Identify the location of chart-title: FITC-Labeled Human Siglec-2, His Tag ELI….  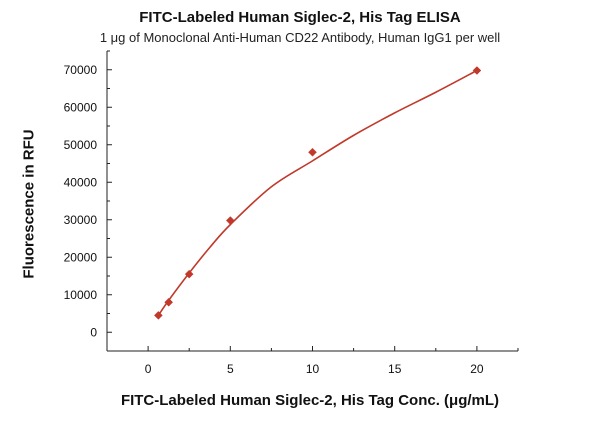
(300, 17).